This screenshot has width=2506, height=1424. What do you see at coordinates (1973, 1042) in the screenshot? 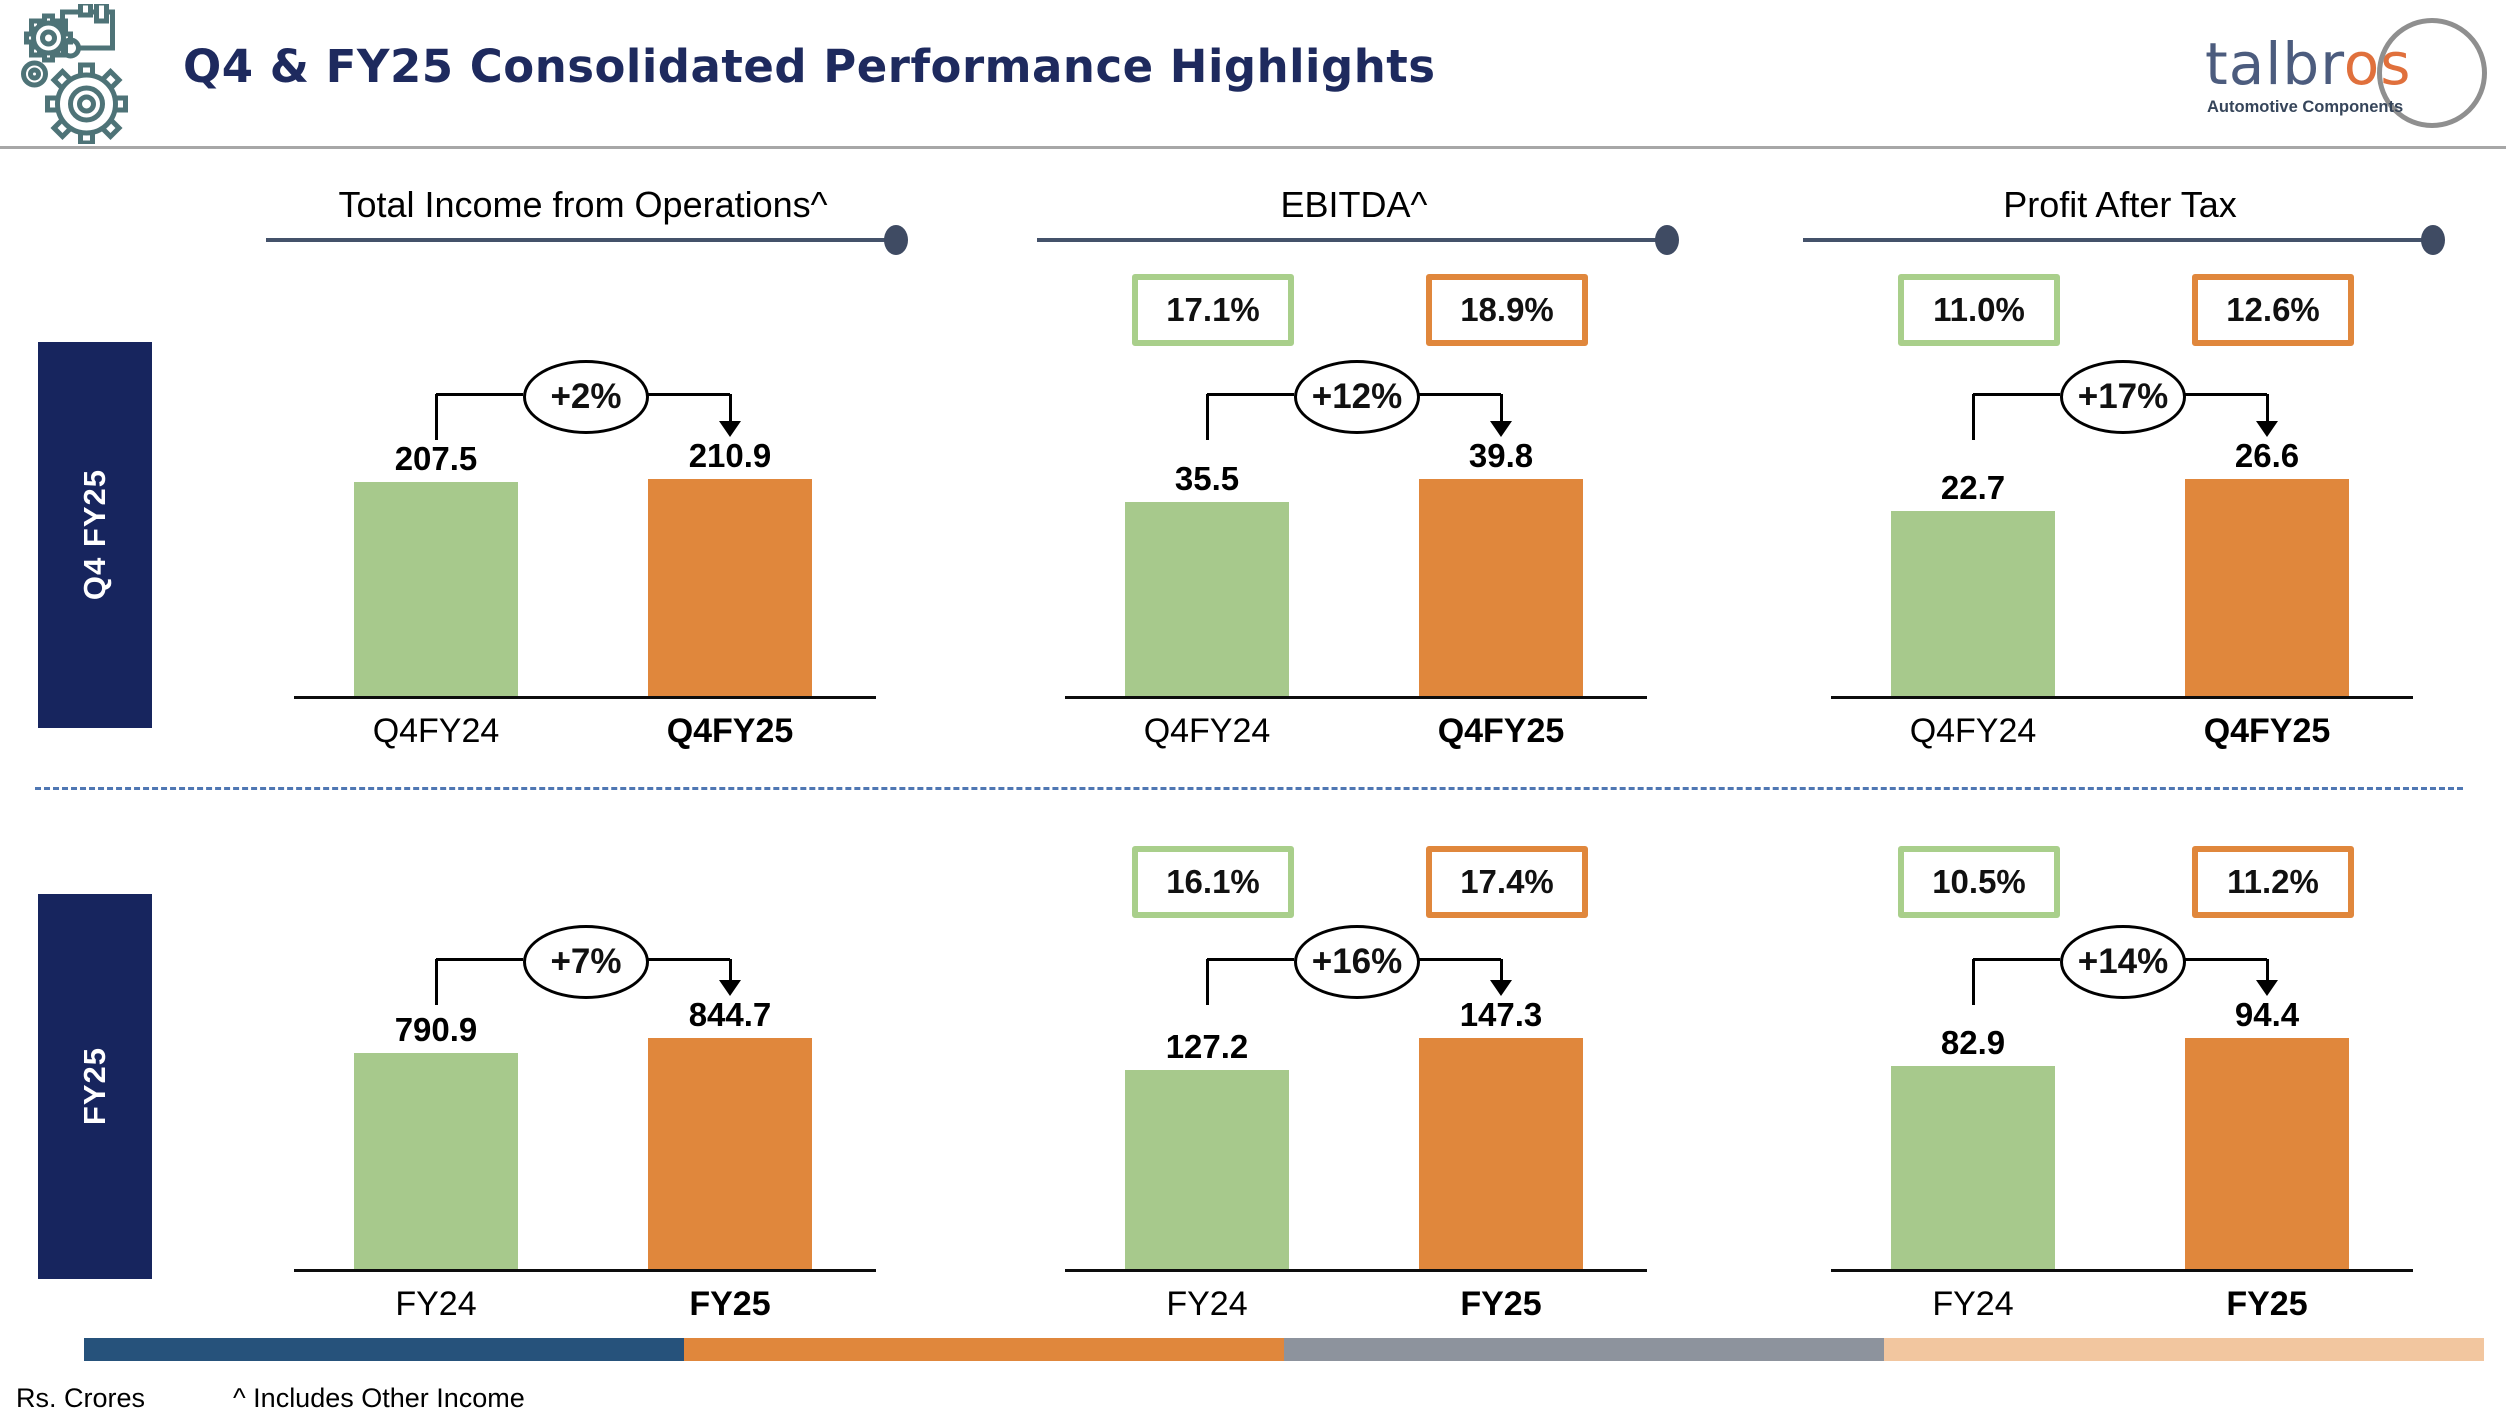
I see `value-label-prev: 82.9` at bounding box center [1973, 1042].